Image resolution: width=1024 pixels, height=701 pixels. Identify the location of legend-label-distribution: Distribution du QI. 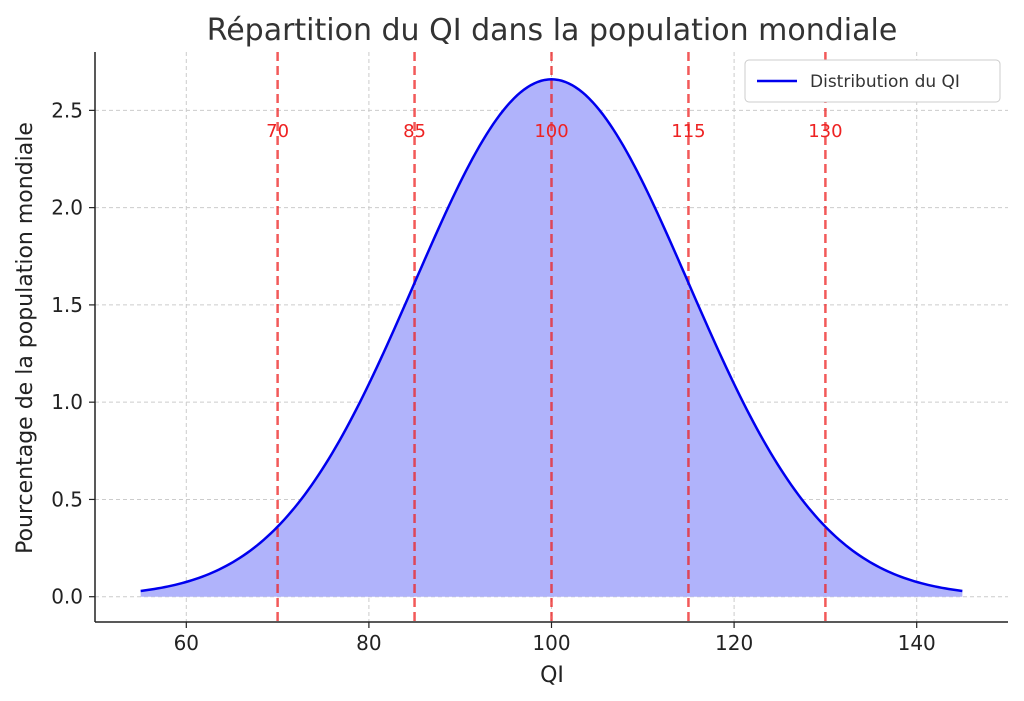
(885, 82).